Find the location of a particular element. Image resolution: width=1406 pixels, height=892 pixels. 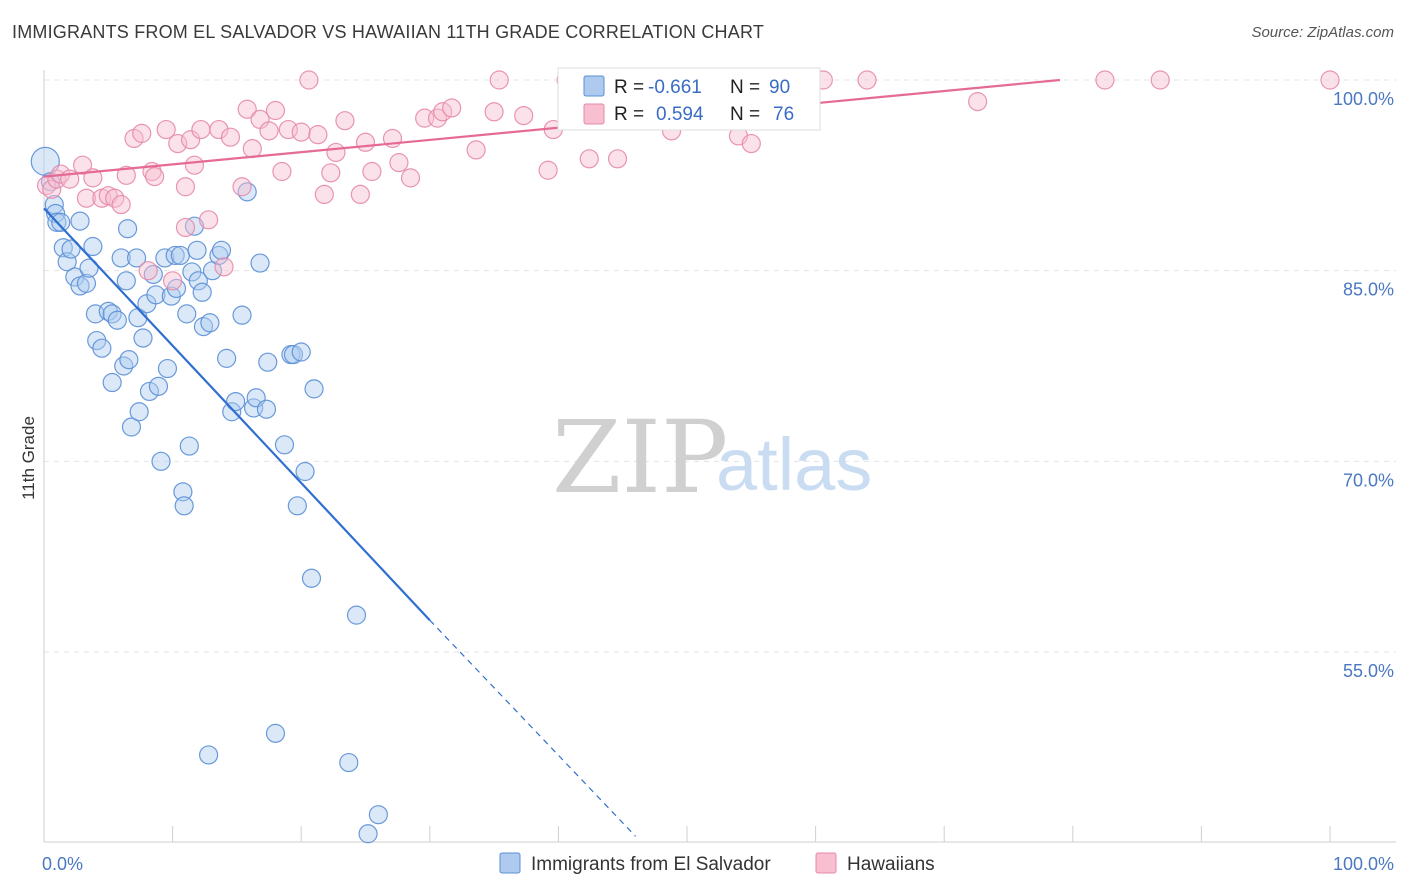

x-tick-label-min: 0.0% is located at coordinates (62, 864).